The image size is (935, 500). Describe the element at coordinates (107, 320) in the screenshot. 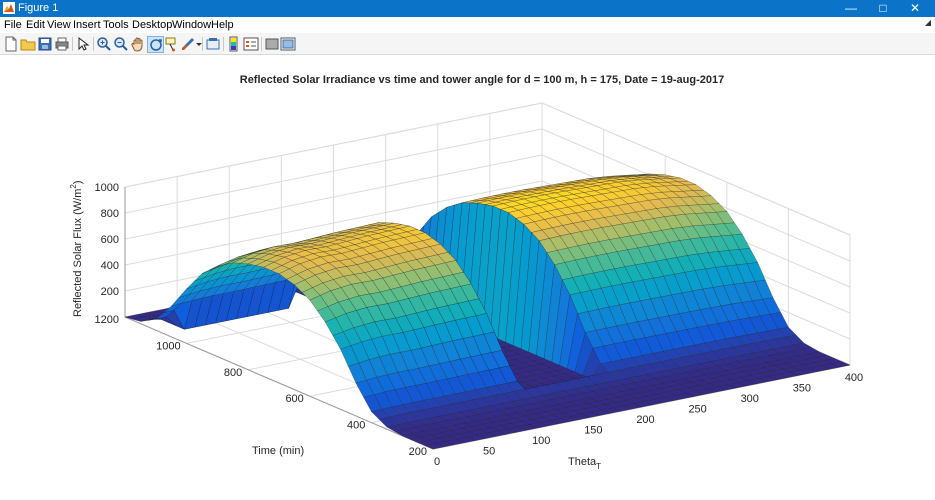

I see `y-tick-label: 1200` at that location.